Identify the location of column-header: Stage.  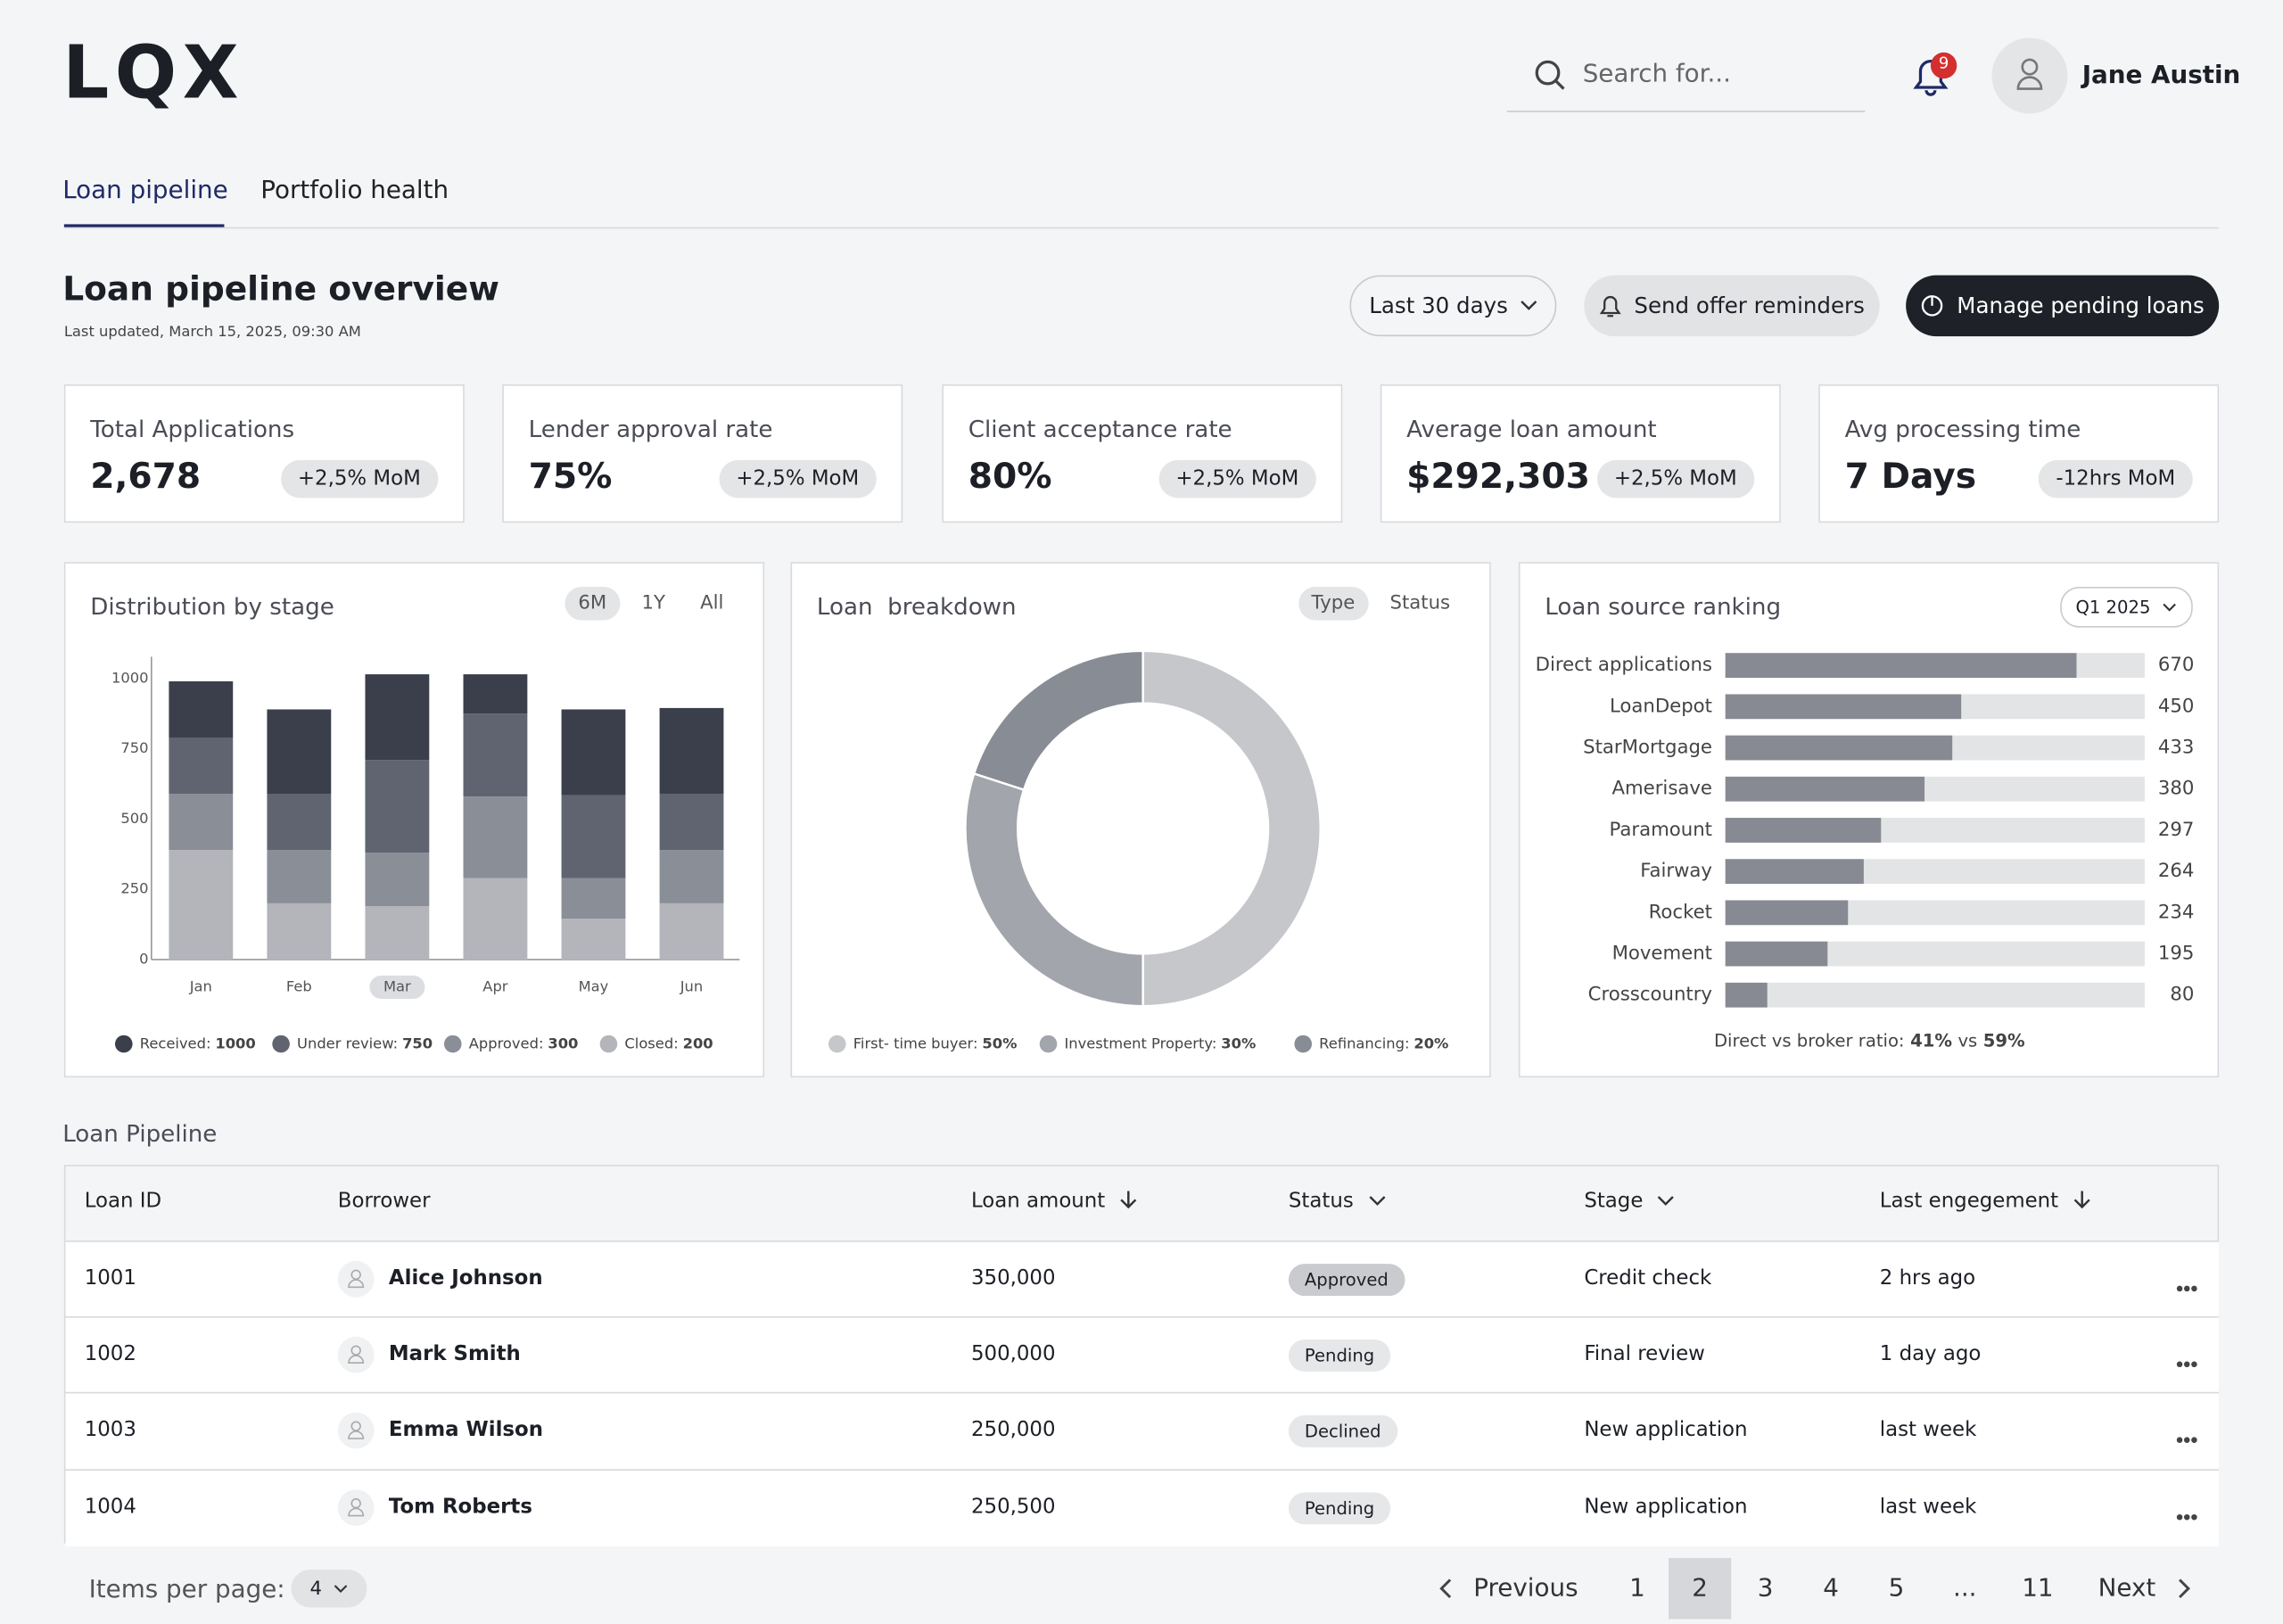
(1629, 1201).